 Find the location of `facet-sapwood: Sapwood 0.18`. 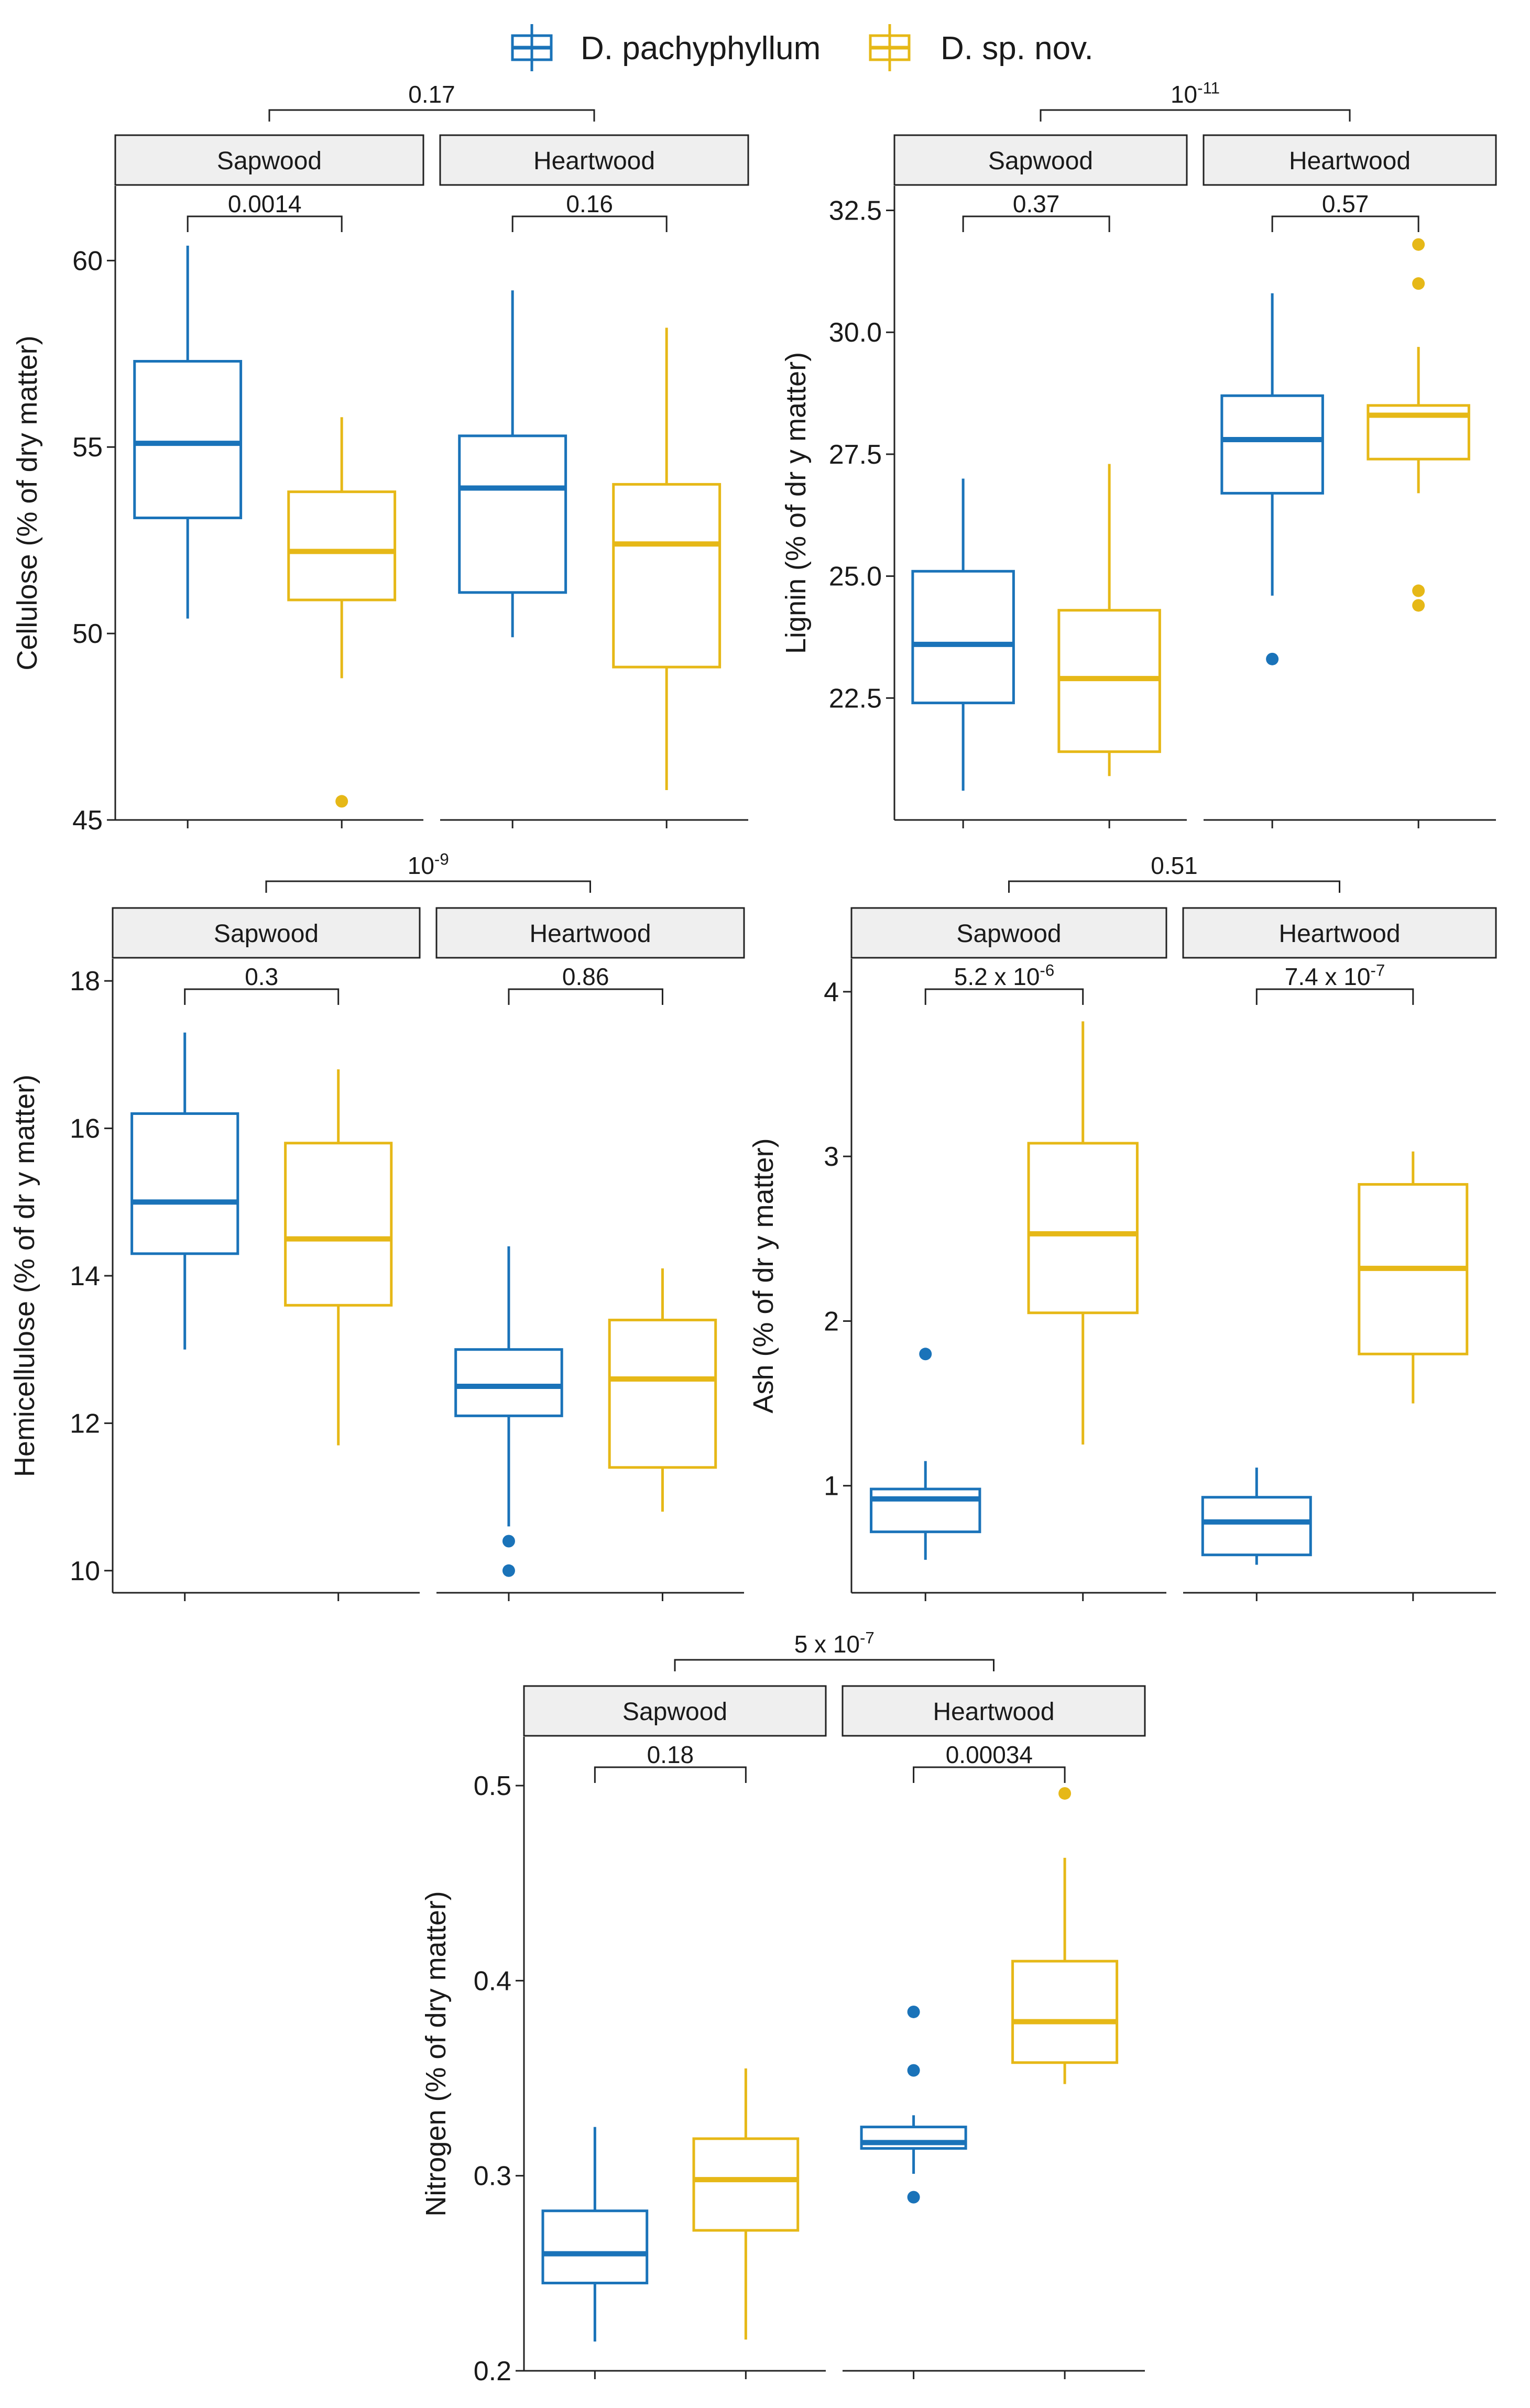

facet-sapwood: Sapwood 0.18 is located at coordinates (675, 2032).